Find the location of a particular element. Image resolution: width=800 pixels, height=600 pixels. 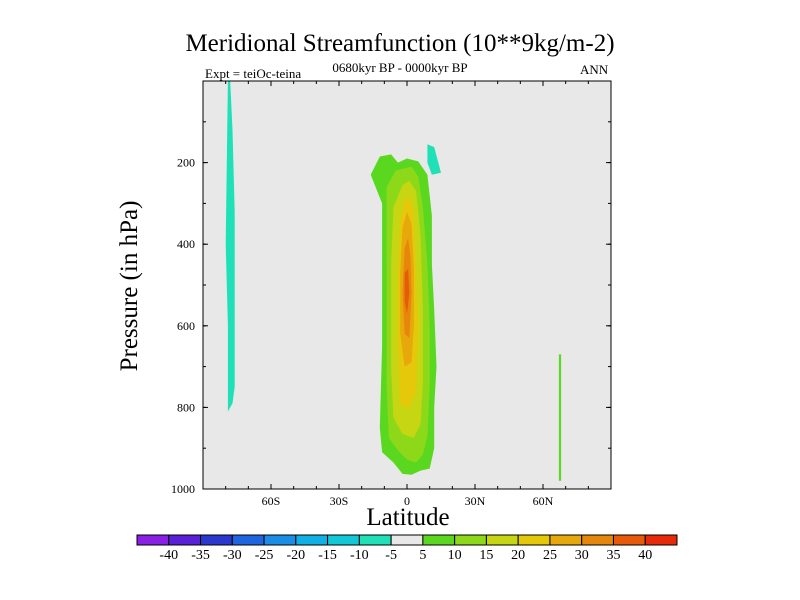

colorbar-label: -20 is located at coordinates (295, 555).